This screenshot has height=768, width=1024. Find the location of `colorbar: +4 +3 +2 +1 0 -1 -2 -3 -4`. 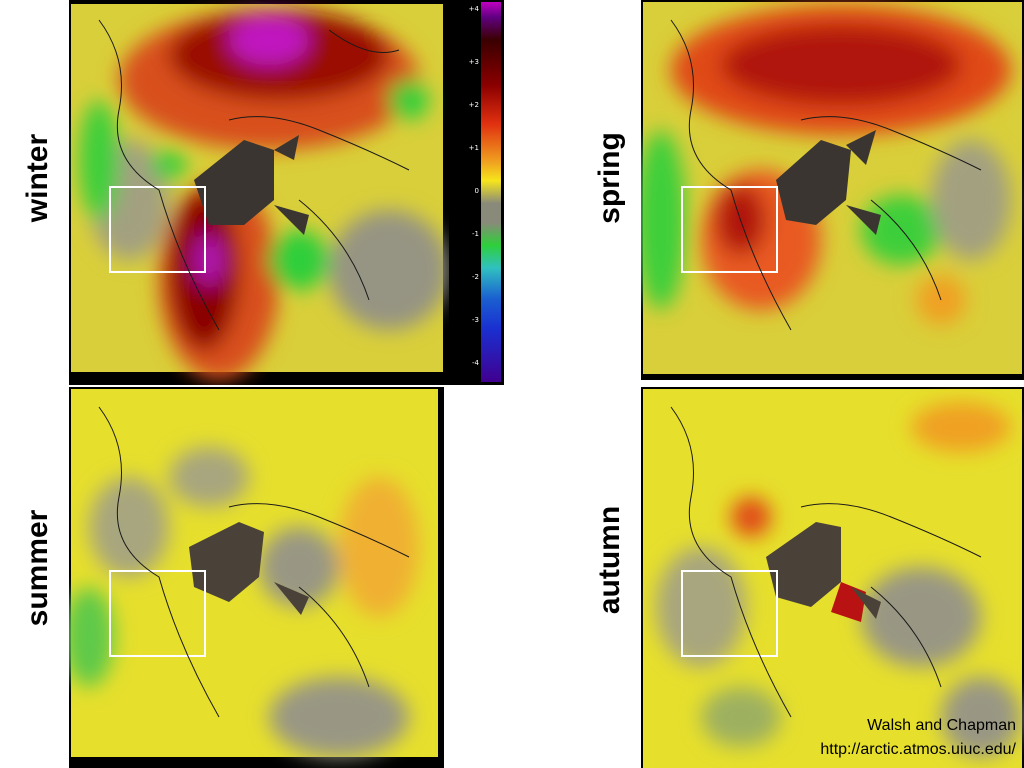

colorbar: +4 +3 +2 +1 0 -1 -2 -3 -4 is located at coordinates (476, 192).